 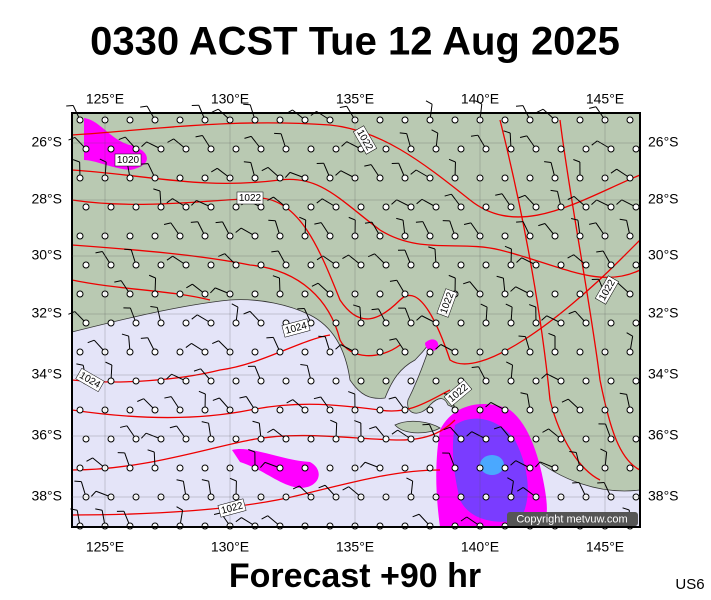 What do you see at coordinates (355, 547) in the screenshot?
I see `lon-label: 135°E` at bounding box center [355, 547].